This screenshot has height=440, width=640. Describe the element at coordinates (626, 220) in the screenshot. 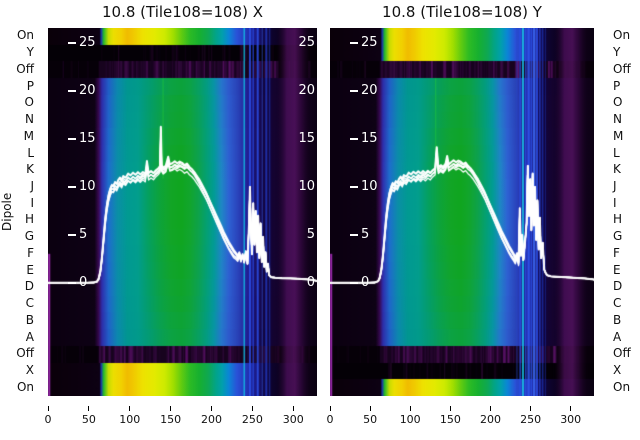

I see `dipole-row-labels-right: On Y Off P O N M L K J I H G F E D C B A Off X On` at that location.